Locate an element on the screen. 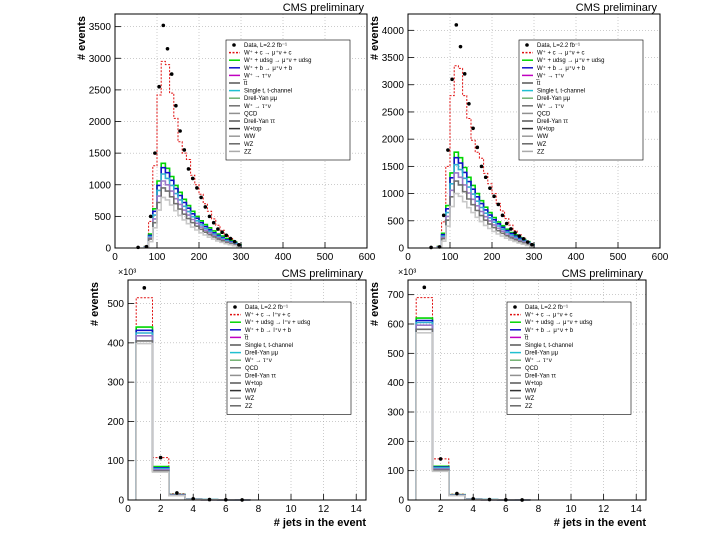  y-tick-label: 3500 is located at coordinates (393, 58).